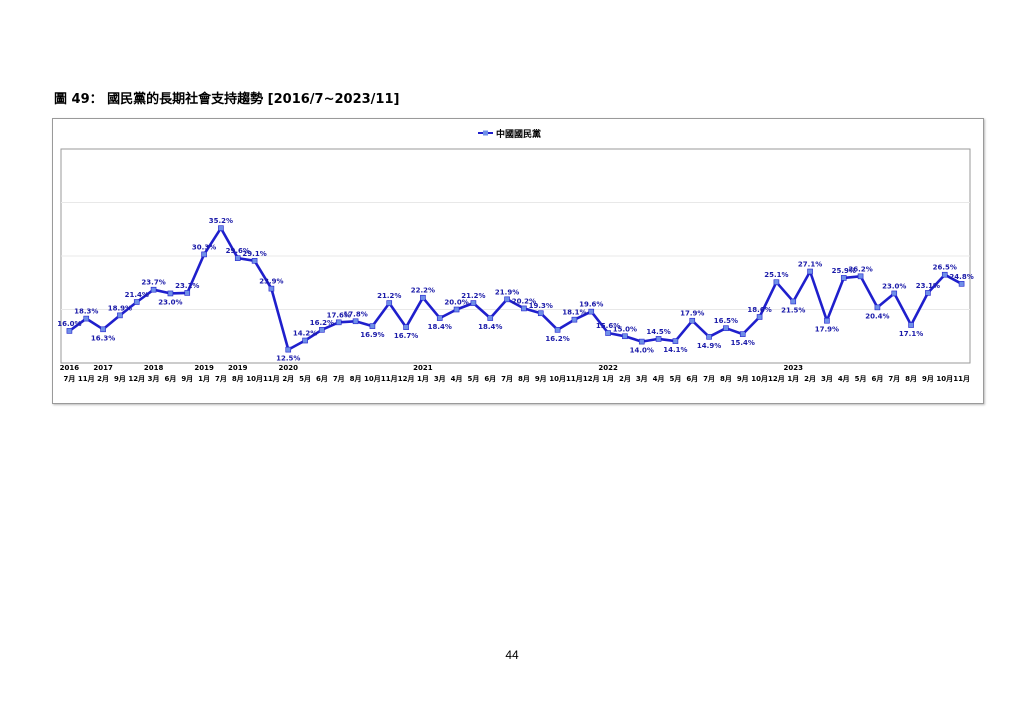  I want to click on data-label: 18.4%, so click(440, 327).